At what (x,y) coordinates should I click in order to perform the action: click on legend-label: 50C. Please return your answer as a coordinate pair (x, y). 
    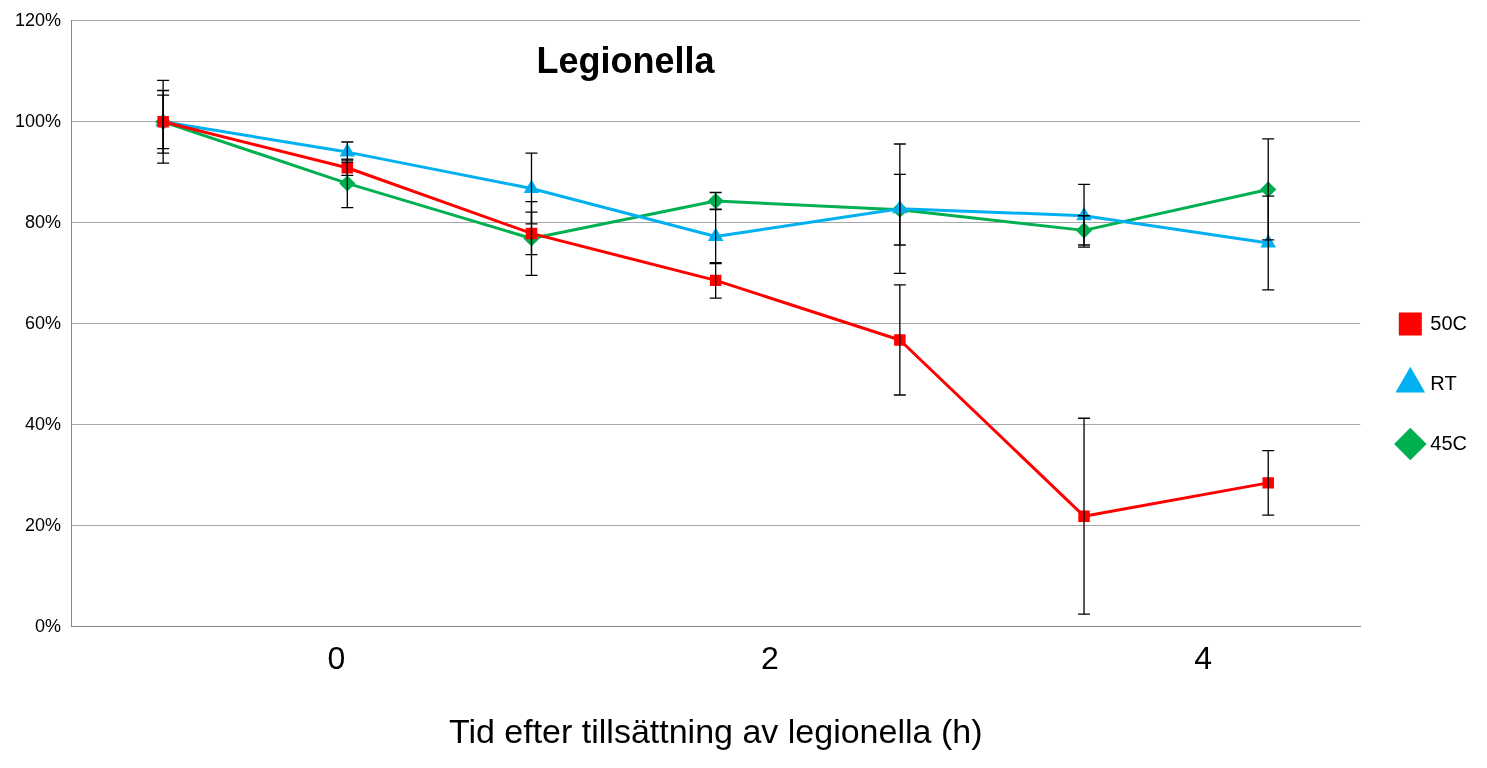
    Looking at the image, I should click on (1449, 322).